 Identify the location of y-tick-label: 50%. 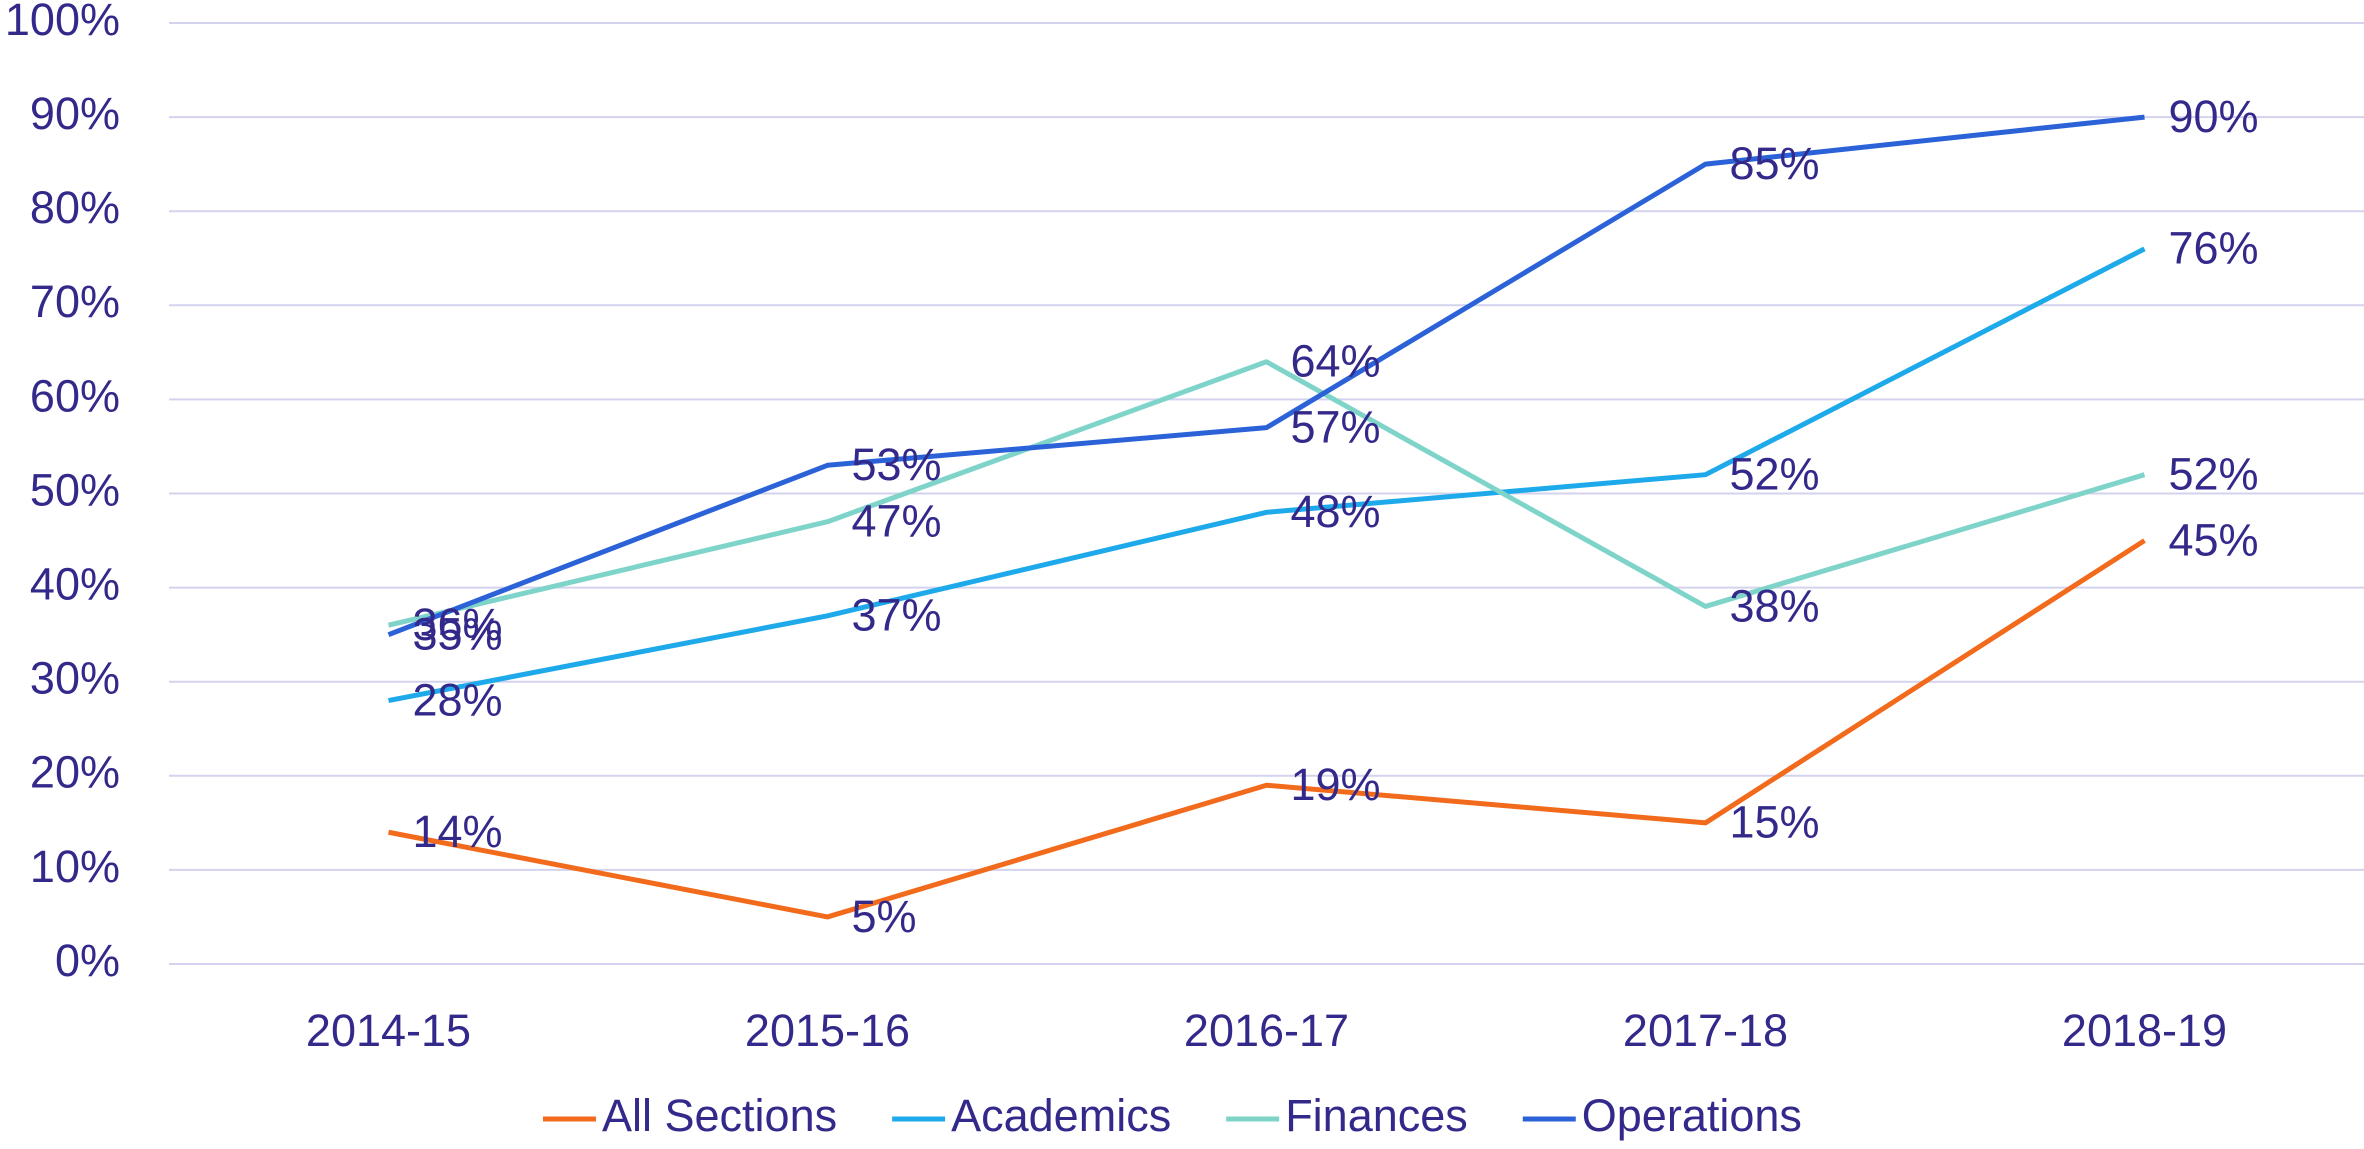
(75, 489).